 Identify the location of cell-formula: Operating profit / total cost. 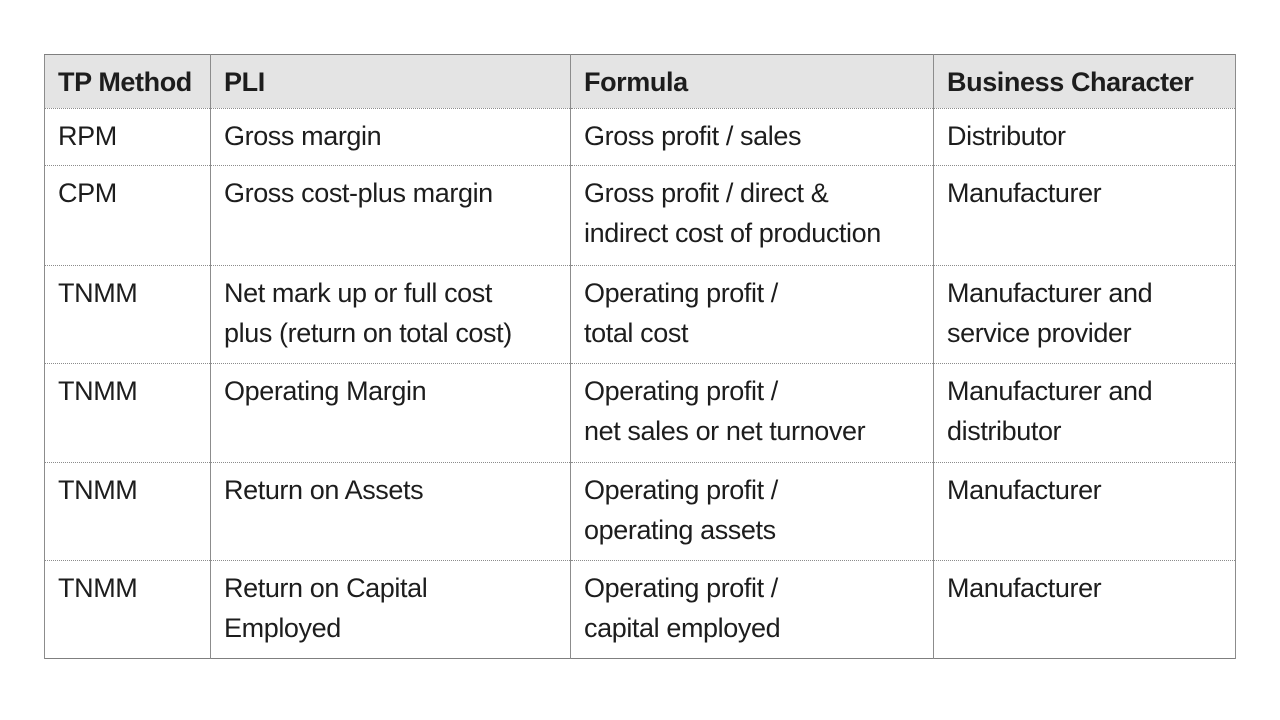
(752, 314).